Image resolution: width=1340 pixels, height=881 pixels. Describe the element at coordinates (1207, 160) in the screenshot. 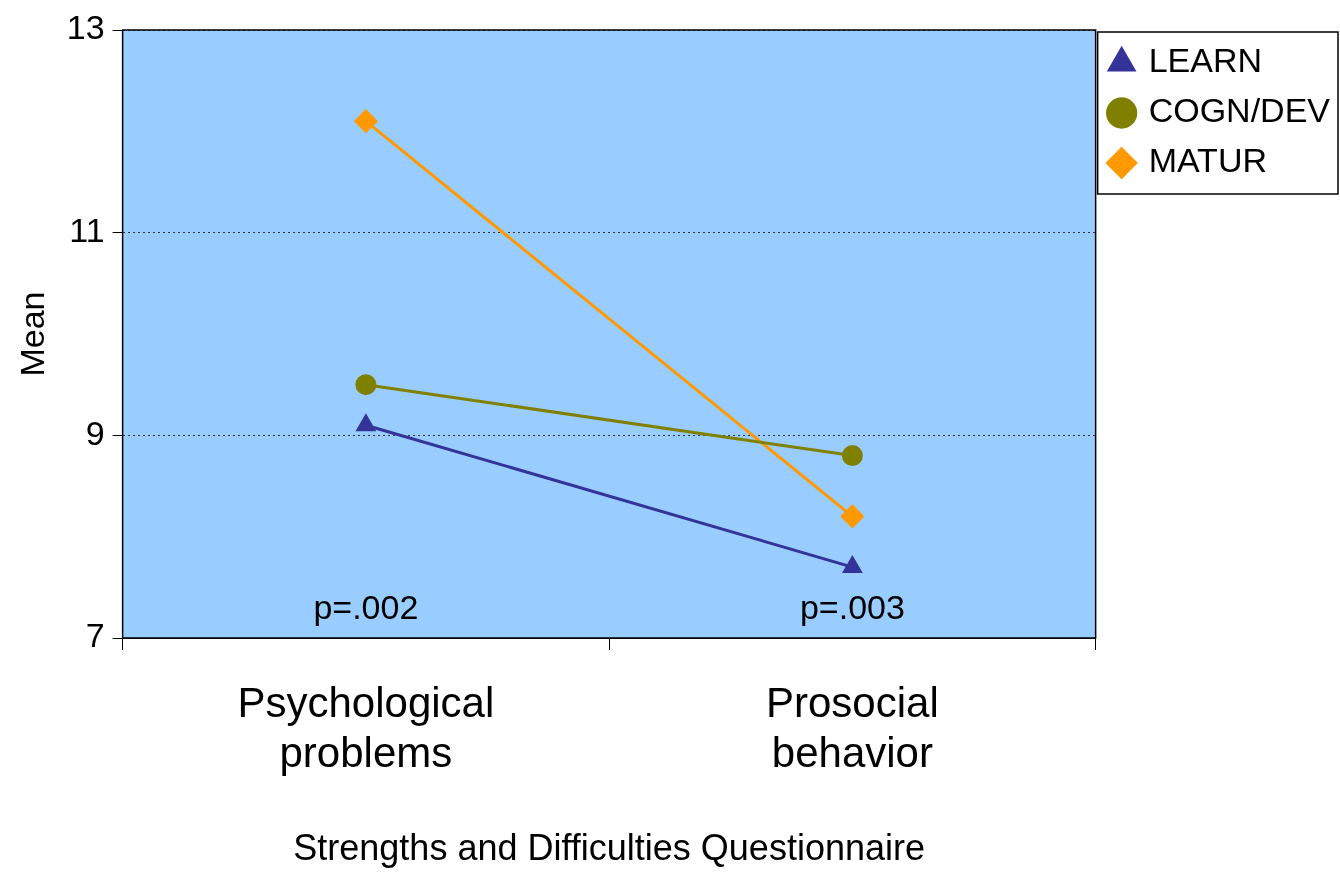

I see `legend-label: MATUR` at that location.